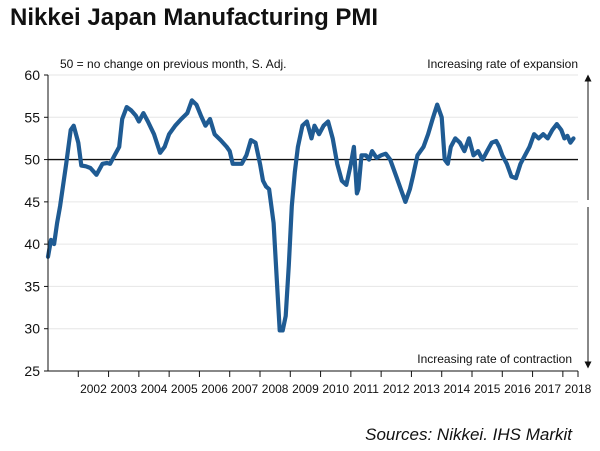 The image size is (600, 451). I want to click on x-tick-label: 2002, so click(93, 389).